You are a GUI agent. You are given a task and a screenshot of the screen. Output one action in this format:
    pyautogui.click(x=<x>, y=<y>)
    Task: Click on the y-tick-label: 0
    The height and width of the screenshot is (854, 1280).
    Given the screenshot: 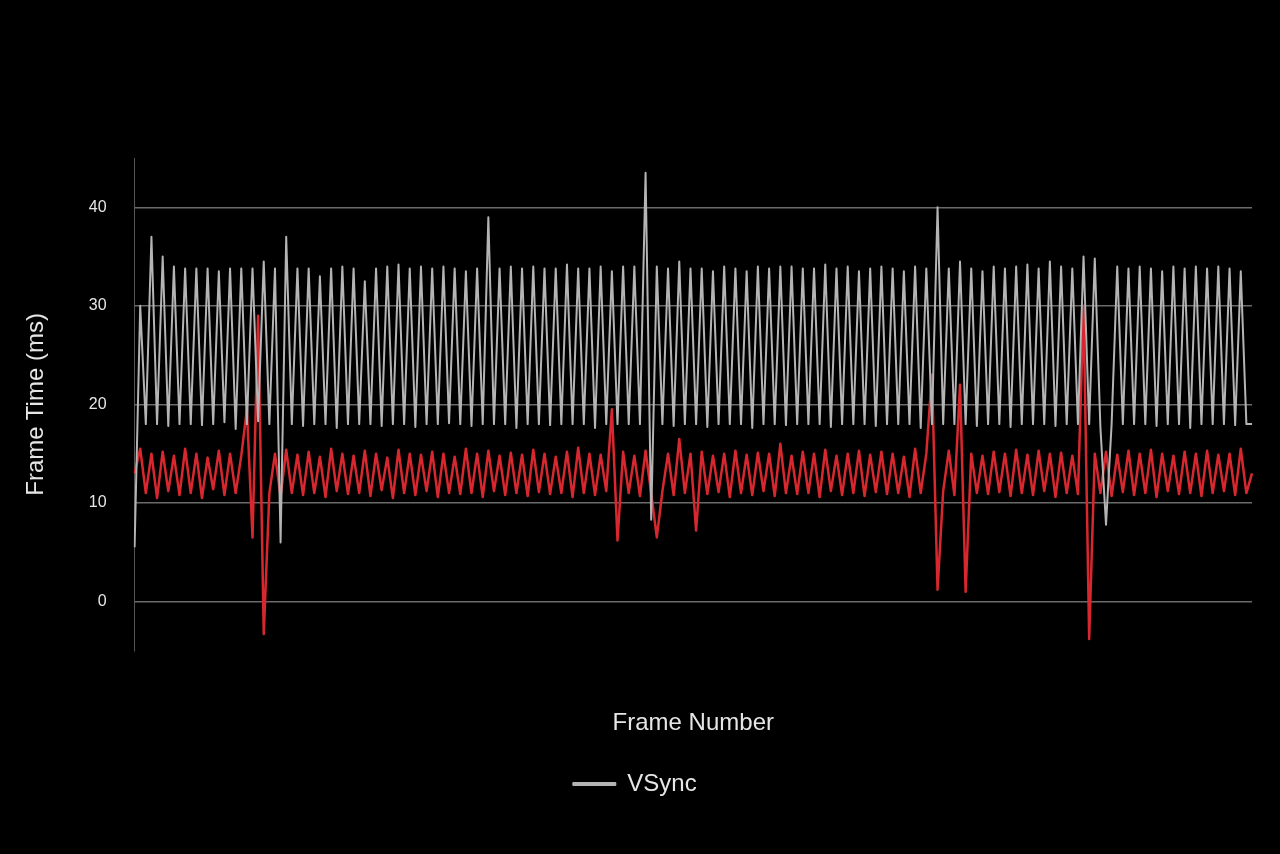 What is the action you would take?
    pyautogui.click(x=102, y=600)
    